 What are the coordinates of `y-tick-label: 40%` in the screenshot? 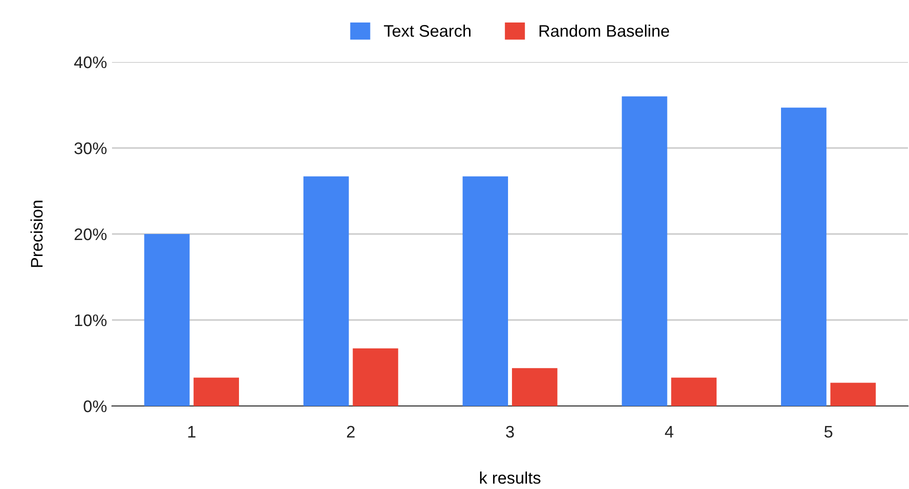 It's located at (90, 62).